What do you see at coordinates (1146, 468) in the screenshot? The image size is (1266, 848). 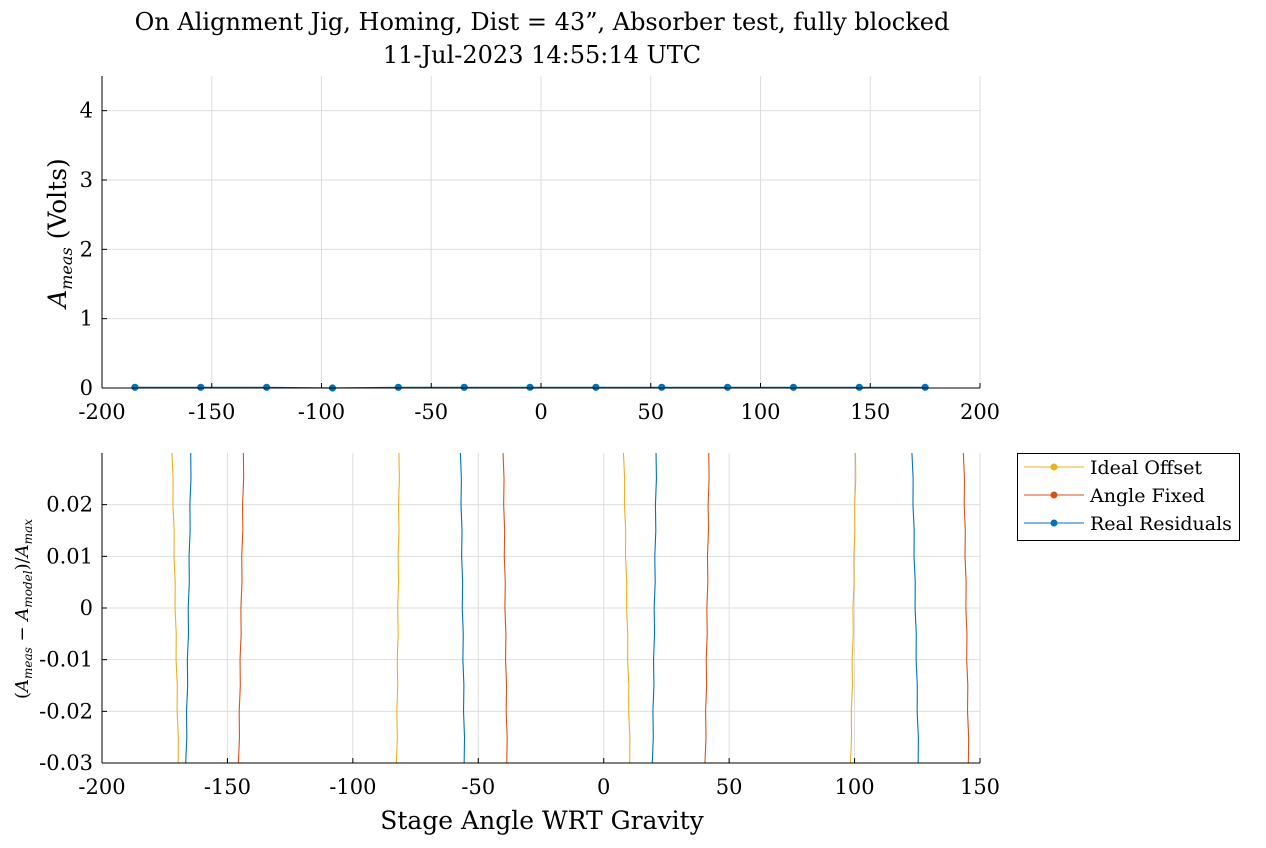 I see `legend-label-ideal-offset: Ideal Offset` at bounding box center [1146, 468].